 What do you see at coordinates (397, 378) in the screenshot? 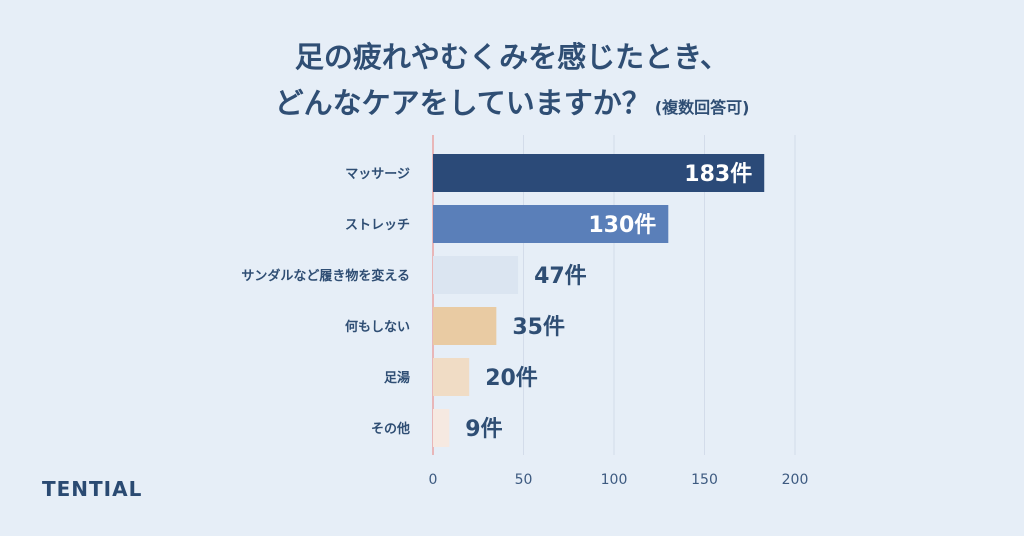
I see `category-label: 足湯` at bounding box center [397, 378].